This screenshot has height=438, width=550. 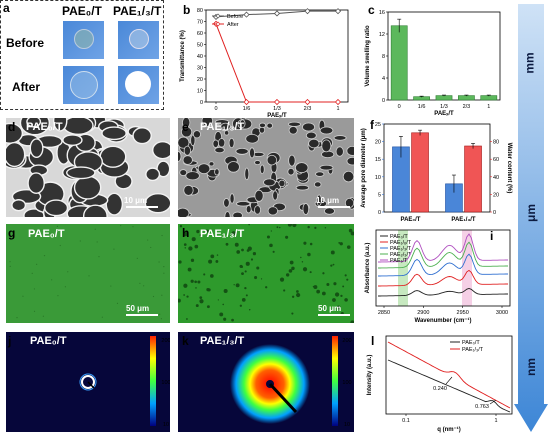 What do you see at coordinates (384, 313) in the screenshot?
I see `x-tick-label: 2850` at bounding box center [384, 313].